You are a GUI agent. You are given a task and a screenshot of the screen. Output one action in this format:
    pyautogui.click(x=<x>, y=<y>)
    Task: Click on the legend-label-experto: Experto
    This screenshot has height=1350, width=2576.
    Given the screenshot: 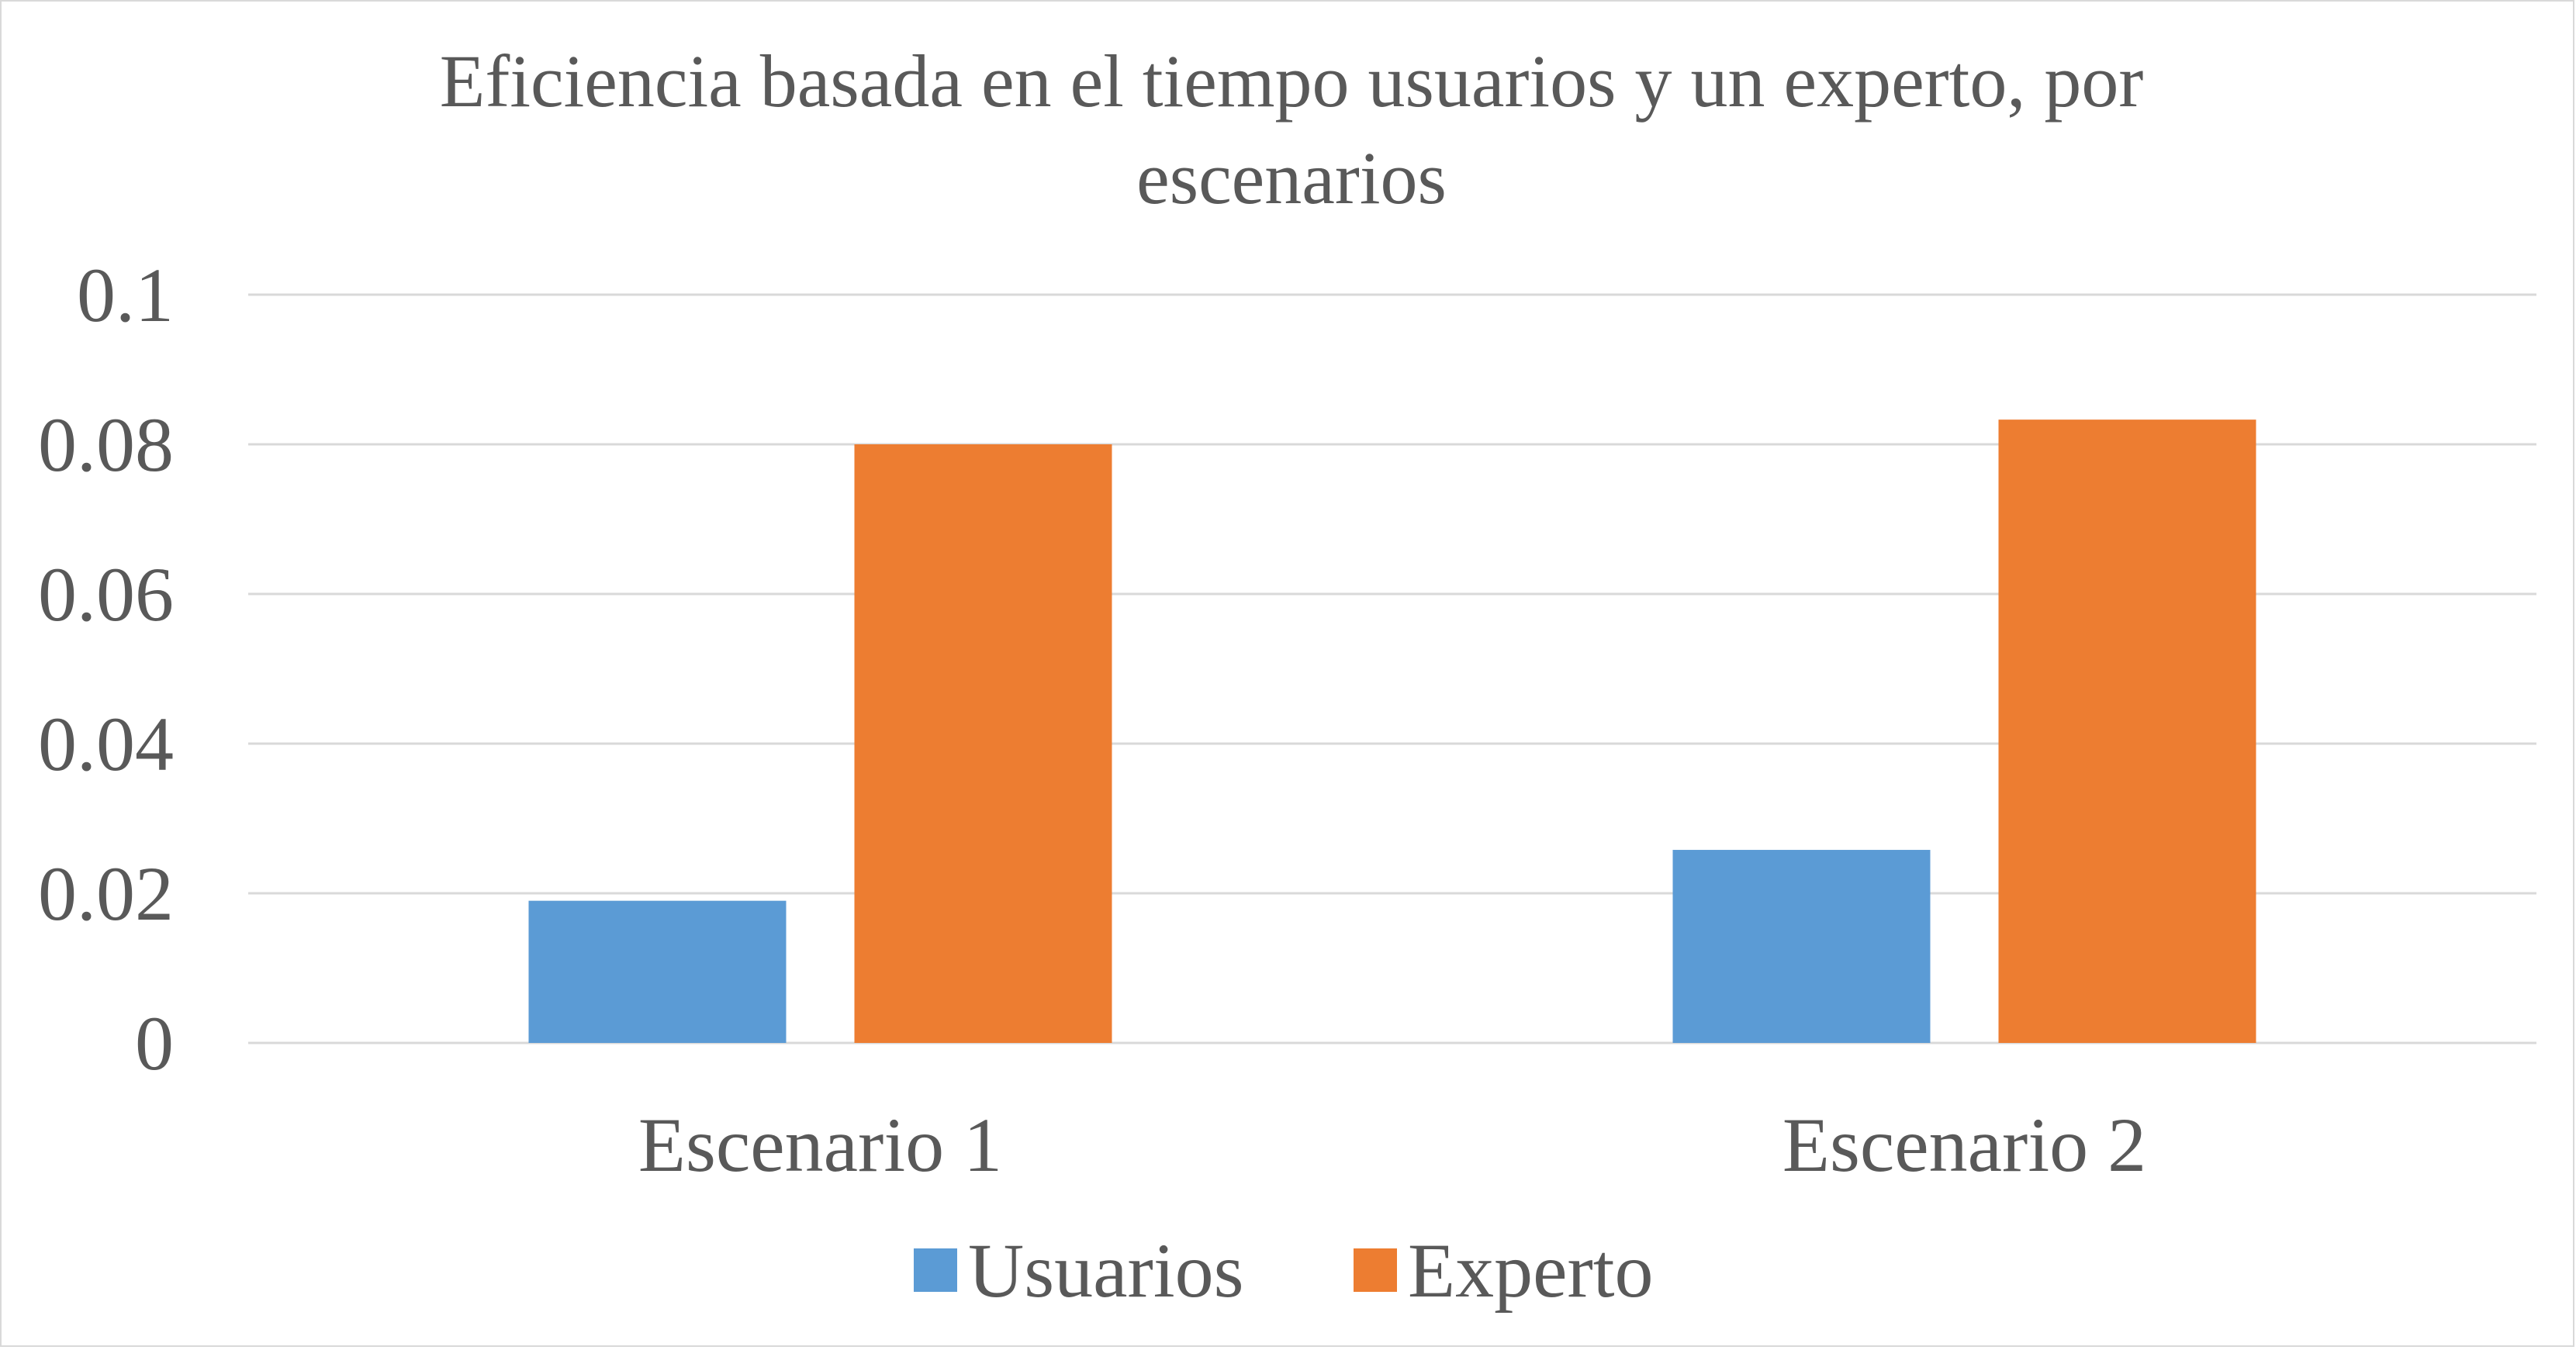 What is the action you would take?
    pyautogui.click(x=1531, y=1271)
    